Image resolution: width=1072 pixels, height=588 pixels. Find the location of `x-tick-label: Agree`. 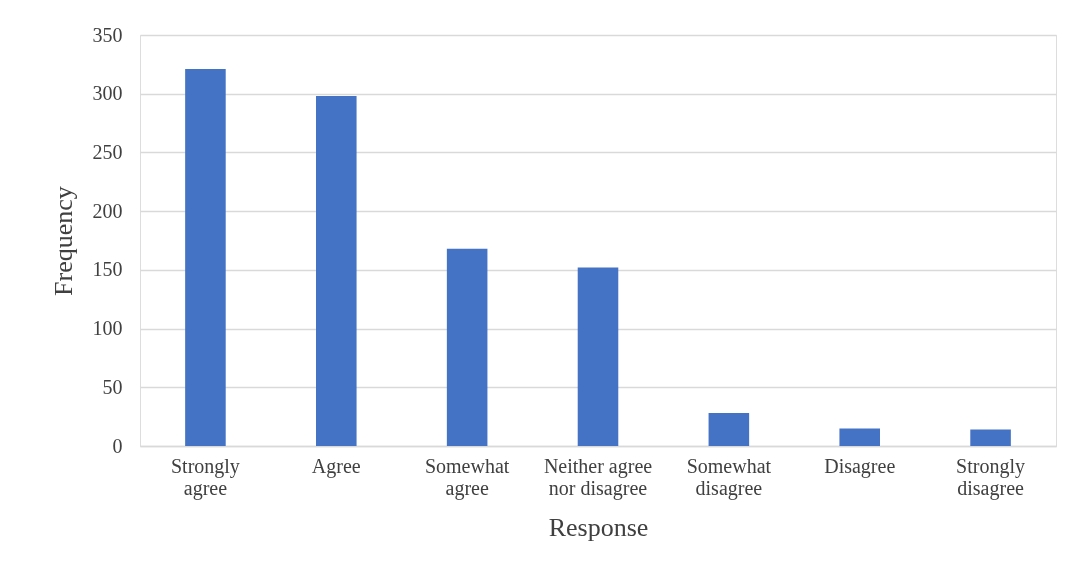

x-tick-label: Agree is located at coordinates (336, 466).